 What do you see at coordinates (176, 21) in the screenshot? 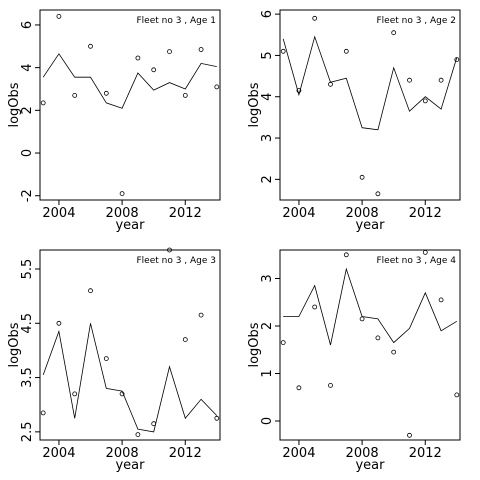
I see `panel-title: Fleet no 3 , Age 1` at bounding box center [176, 21].